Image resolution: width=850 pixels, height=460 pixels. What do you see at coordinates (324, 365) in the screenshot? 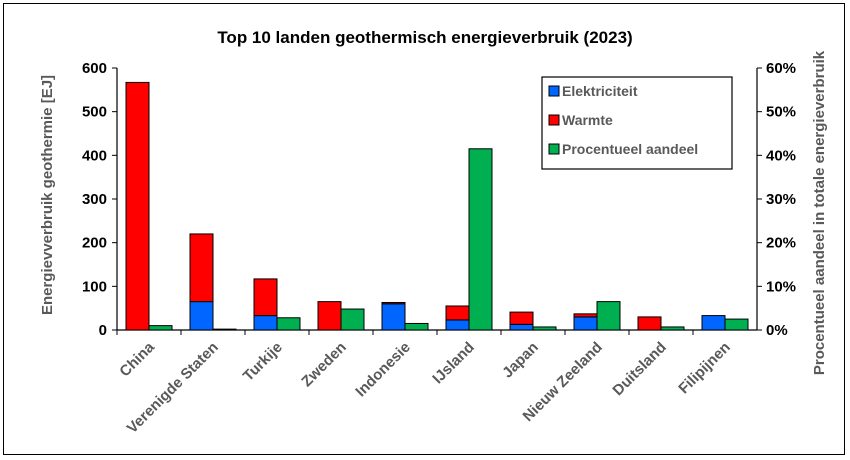
I see `x-tick-label: Zweden` at bounding box center [324, 365].